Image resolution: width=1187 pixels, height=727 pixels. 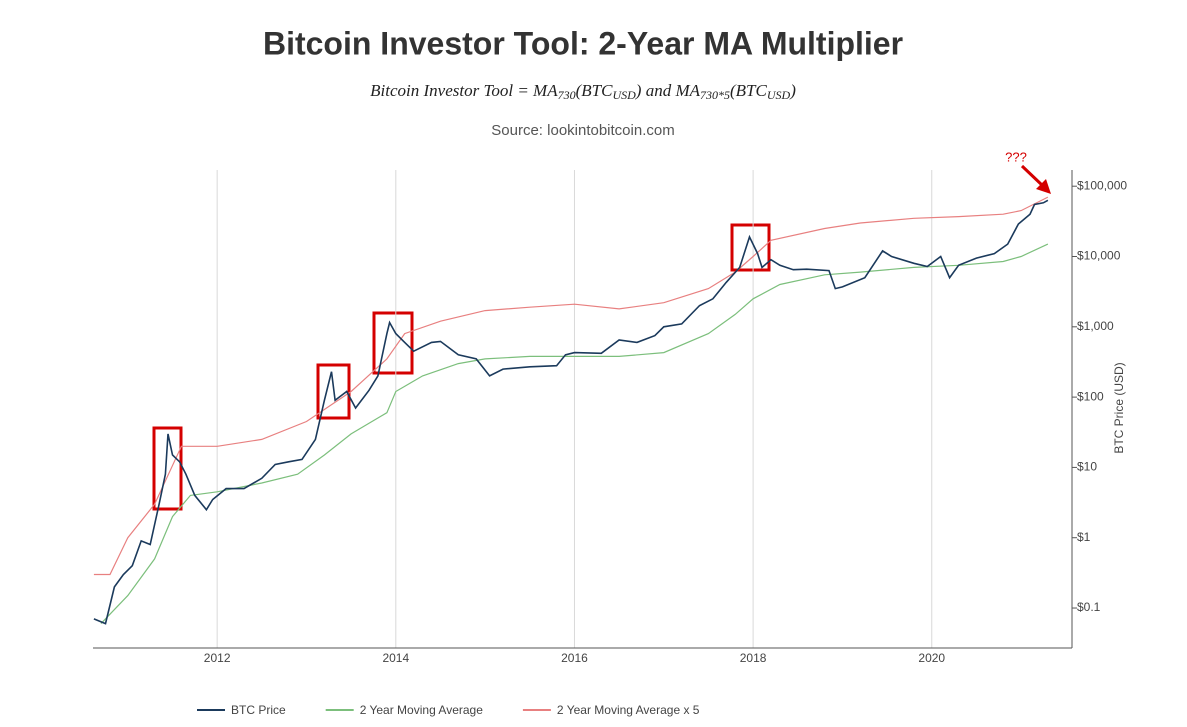 What do you see at coordinates (567, 95) in the screenshot?
I see `subscript: 730` at bounding box center [567, 95].